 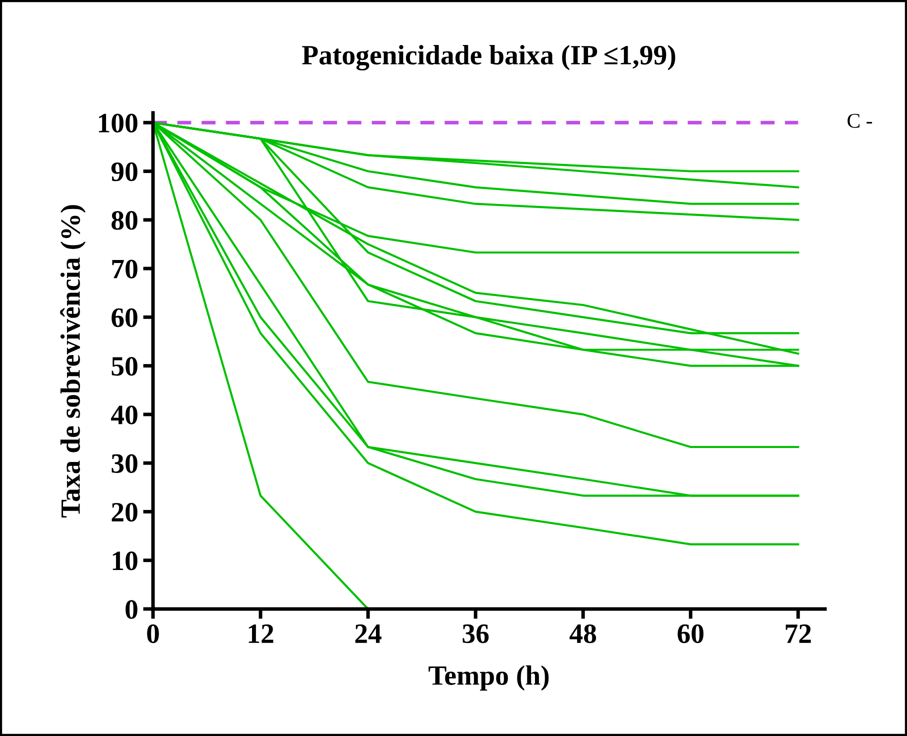 What do you see at coordinates (475, 634) in the screenshot?
I see `x-tick-label: 36` at bounding box center [475, 634].